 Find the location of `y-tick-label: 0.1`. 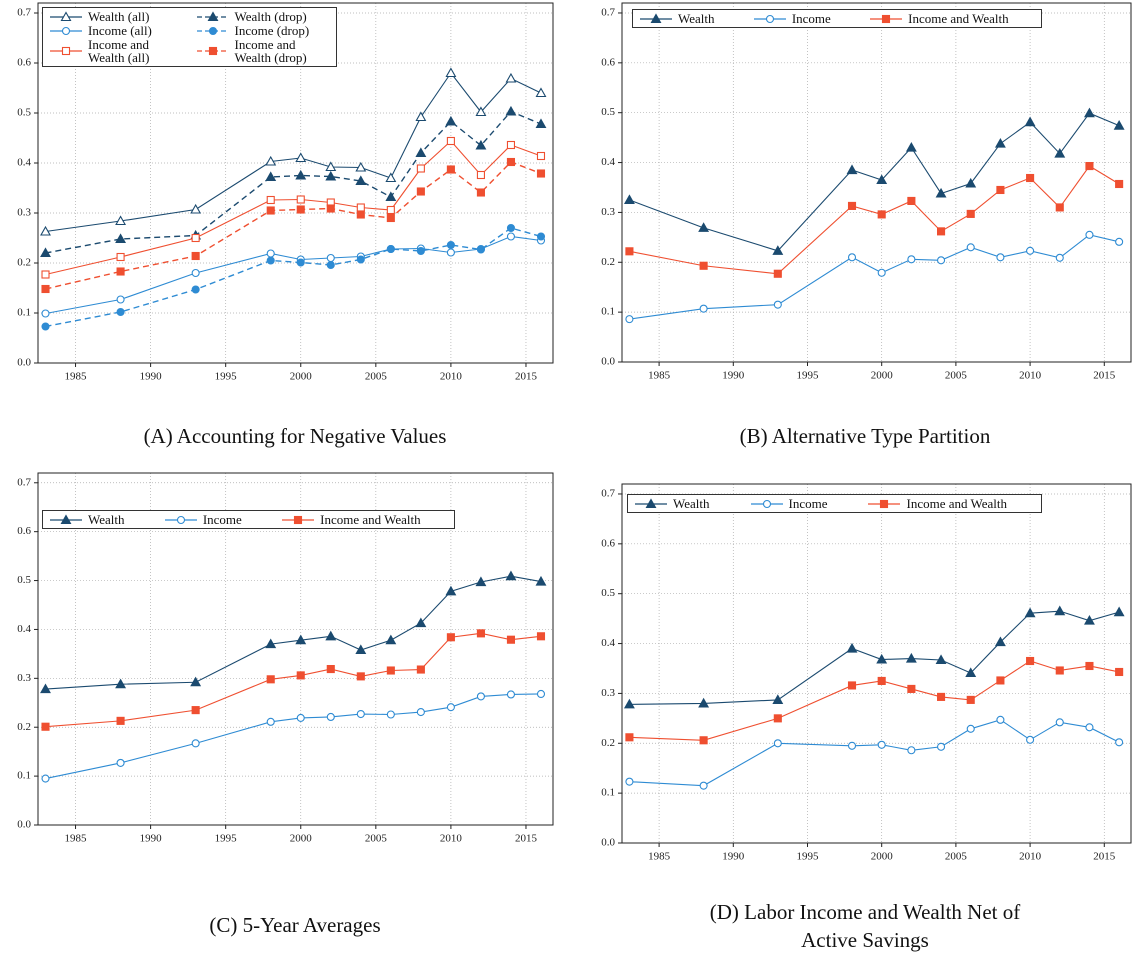

y-tick-label: 0.1 is located at coordinates (24, 776).